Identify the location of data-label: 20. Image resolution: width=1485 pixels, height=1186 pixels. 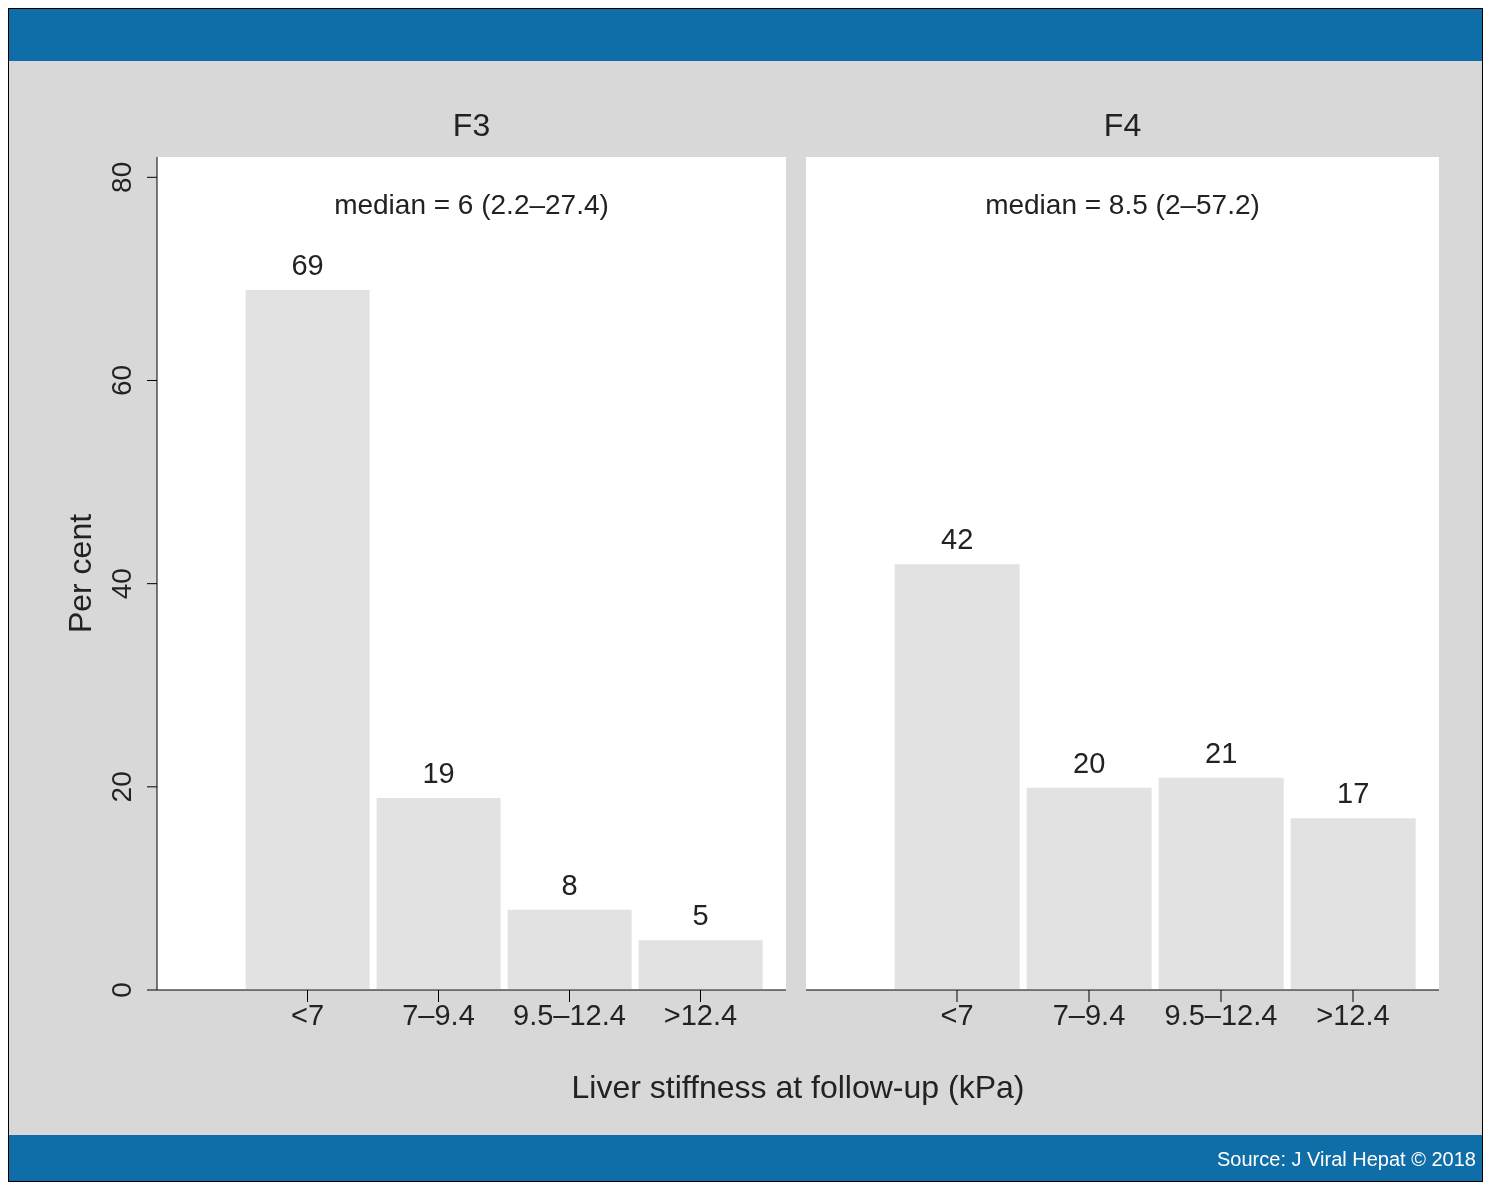
(1089, 762).